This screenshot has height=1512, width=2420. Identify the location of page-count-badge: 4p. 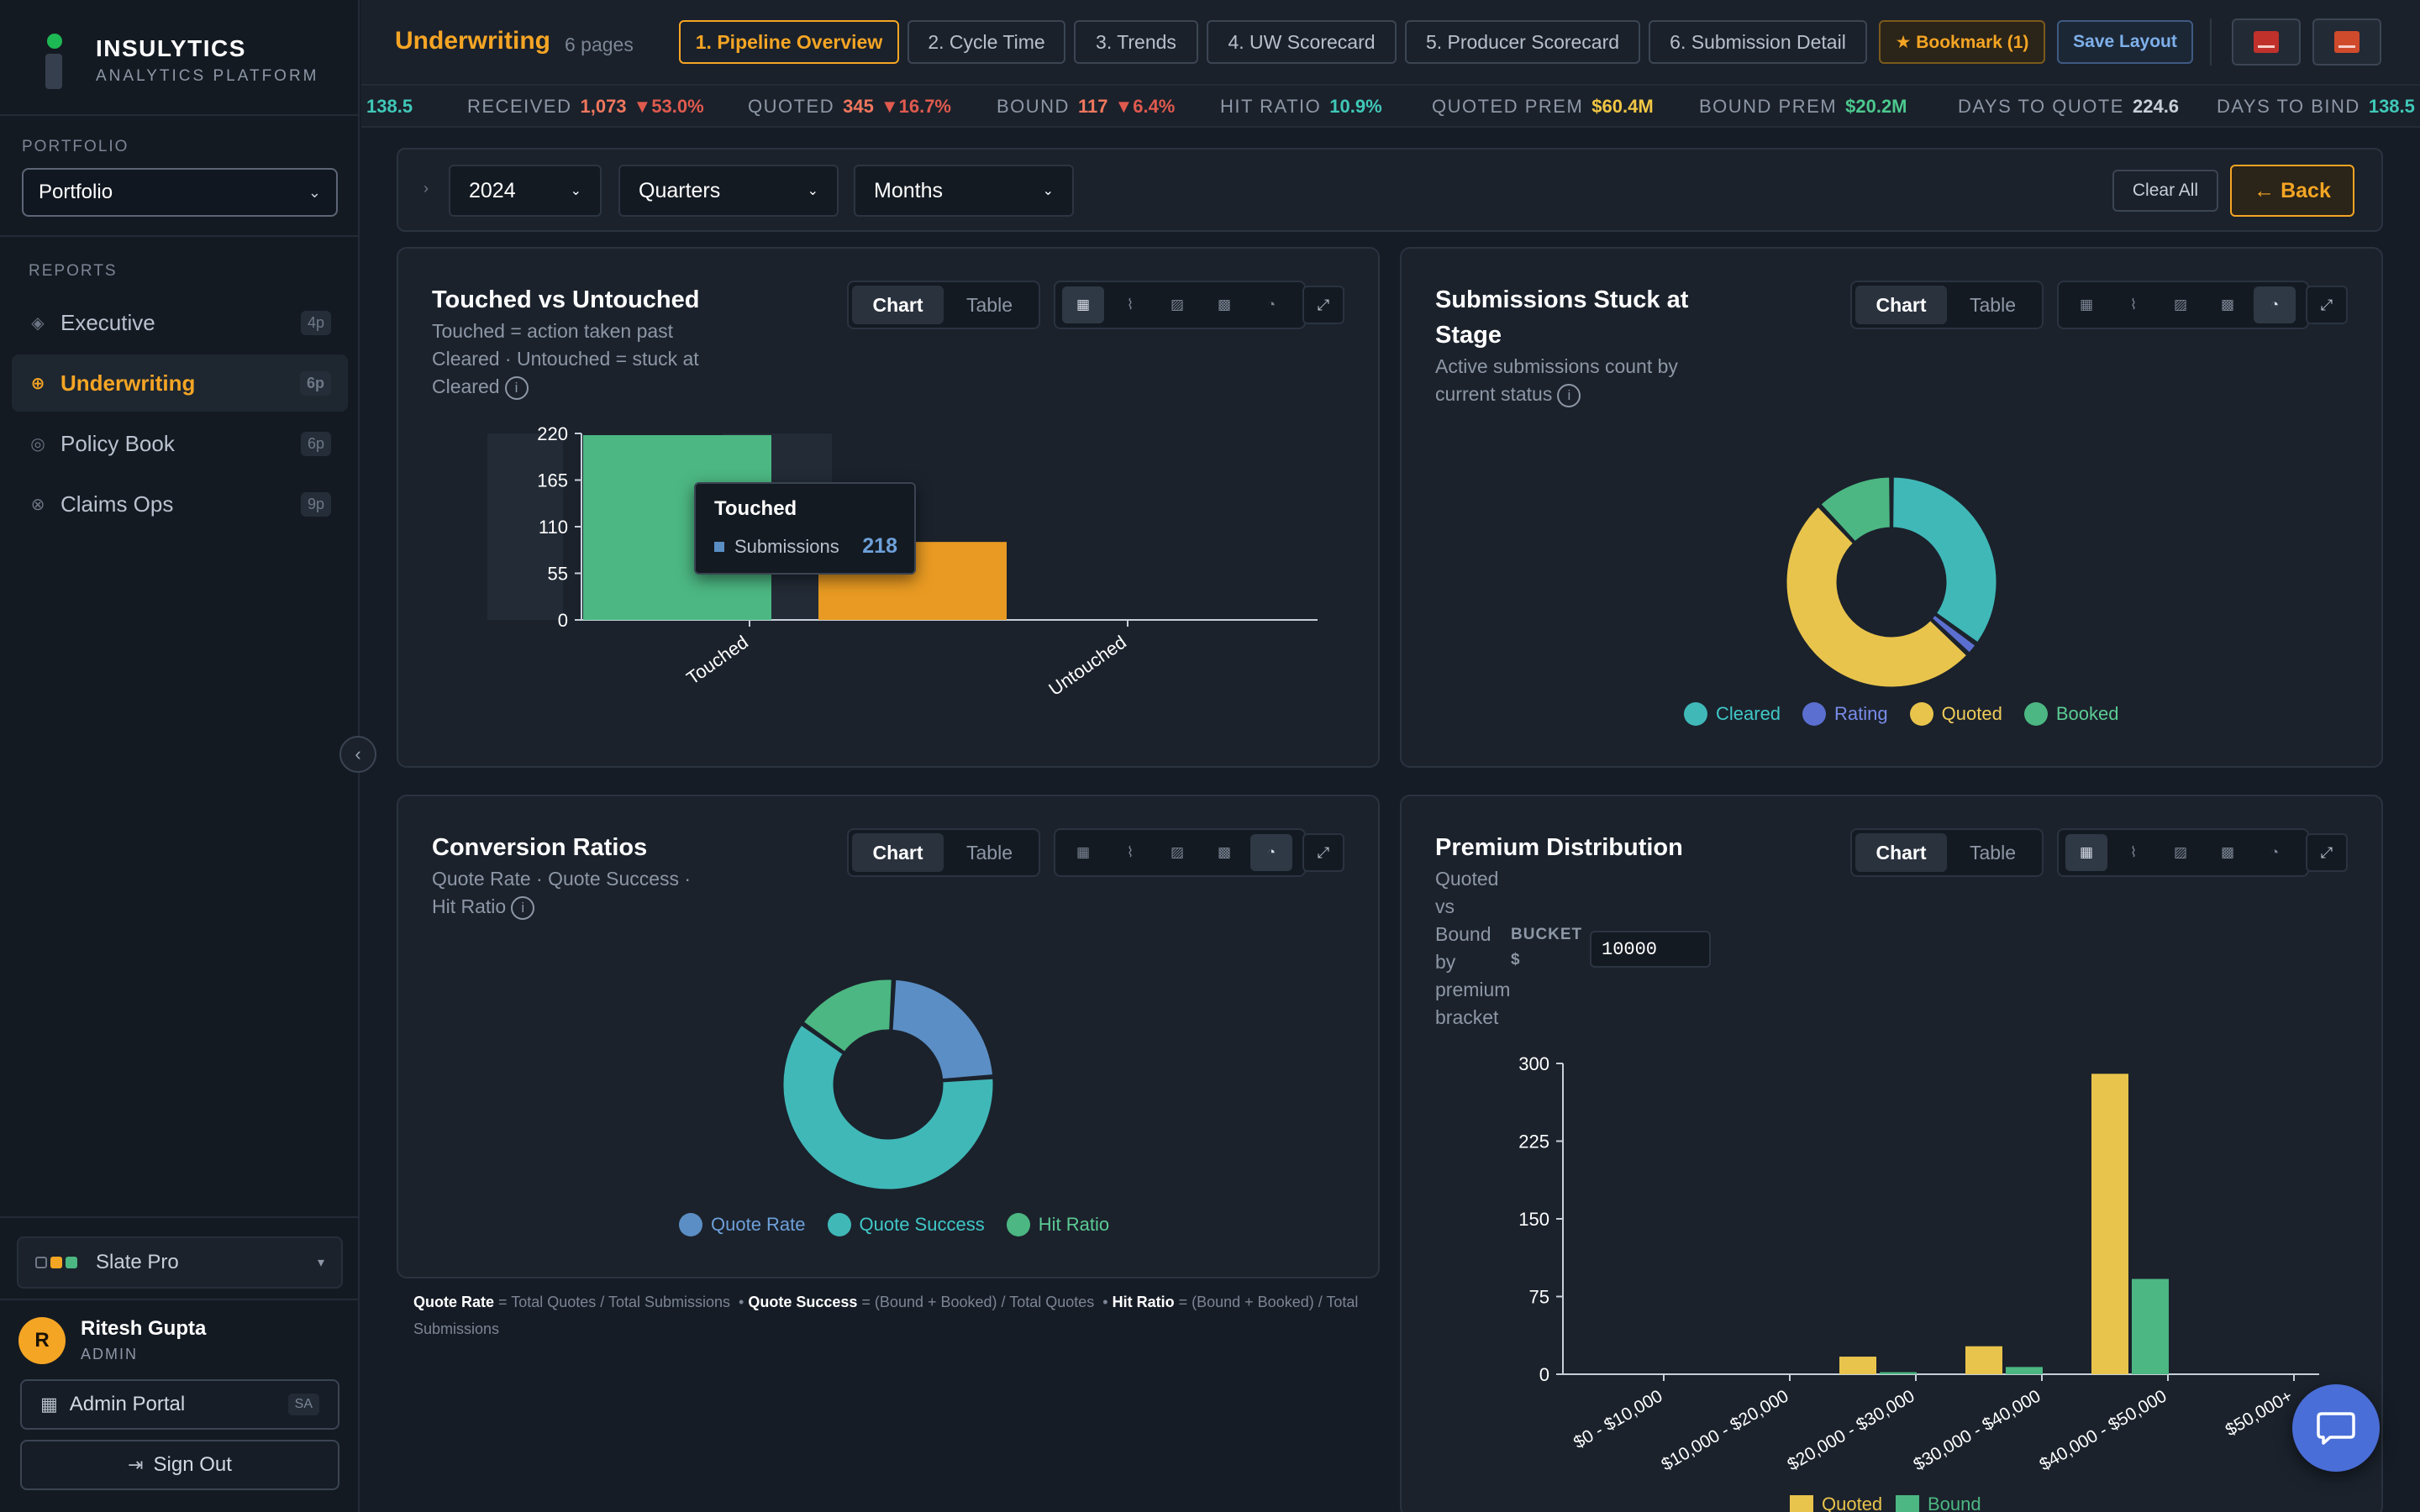
(315, 322).